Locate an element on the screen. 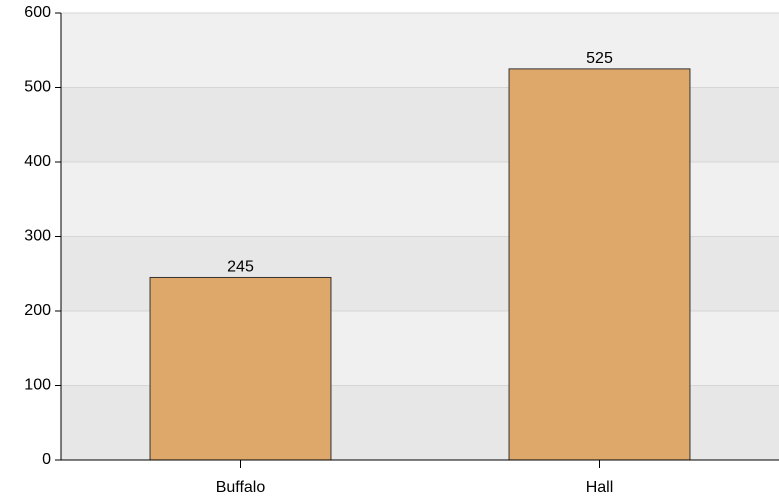 This screenshot has width=779, height=504. bar is located at coordinates (240, 368).